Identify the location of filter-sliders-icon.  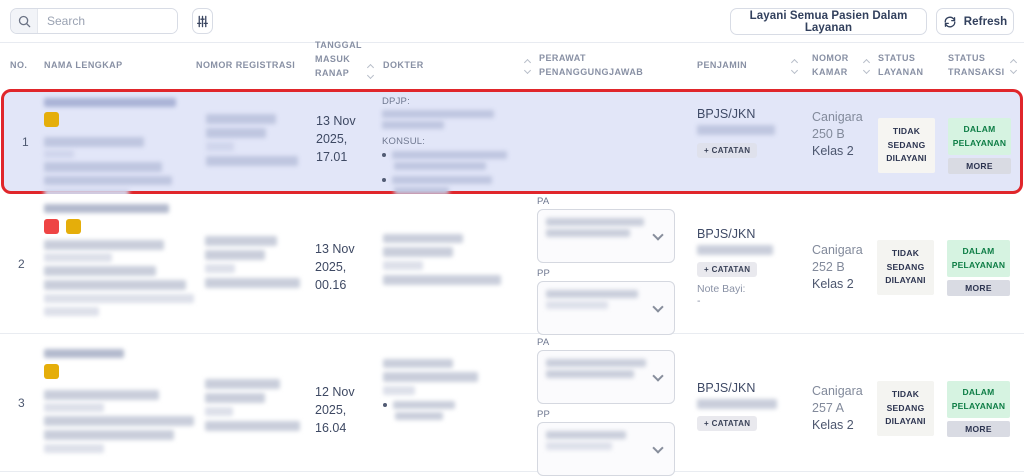
(202, 21).